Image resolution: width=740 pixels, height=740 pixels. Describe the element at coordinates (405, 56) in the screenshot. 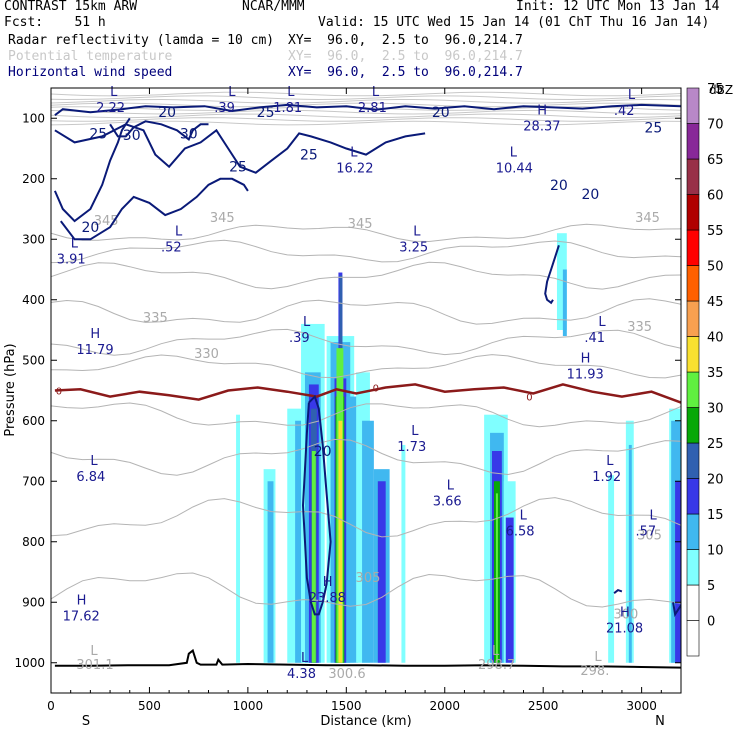

I see `field-theta-xy: XY= 96.0, 2.5 to 96.0,214.7` at that location.